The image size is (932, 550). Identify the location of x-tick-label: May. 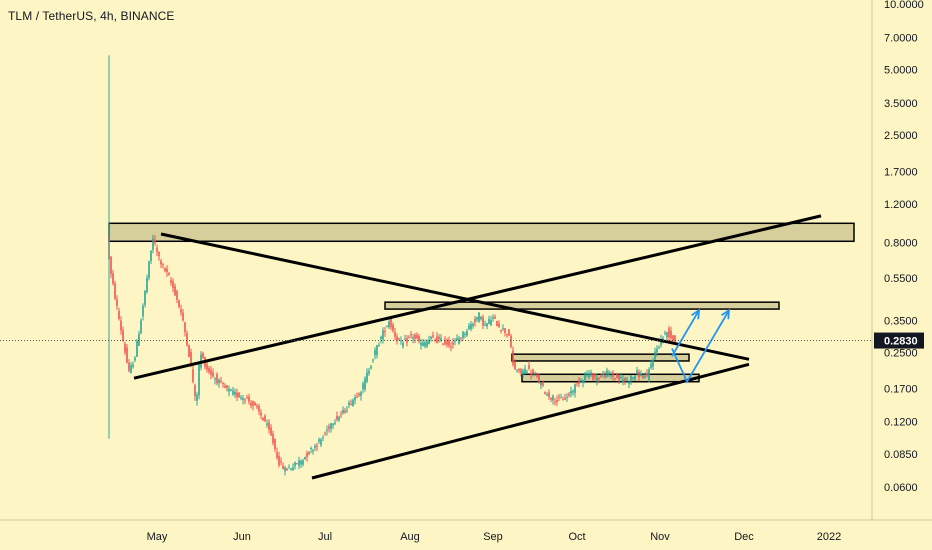
(157, 537).